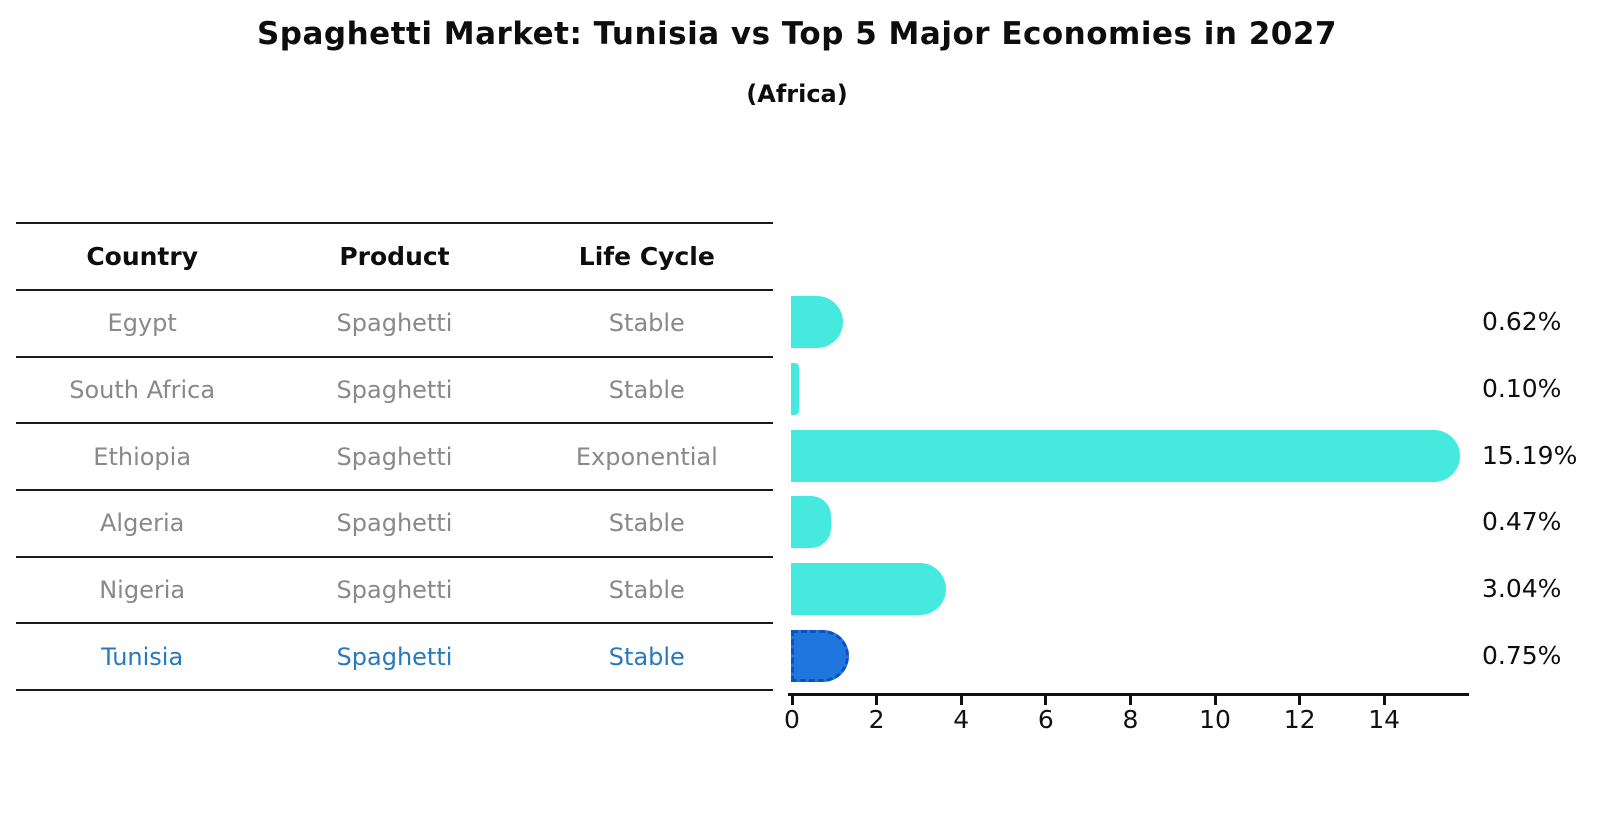 This screenshot has width=1604, height=823. What do you see at coordinates (820, 655) in the screenshot?
I see `bar-tunisia` at bounding box center [820, 655].